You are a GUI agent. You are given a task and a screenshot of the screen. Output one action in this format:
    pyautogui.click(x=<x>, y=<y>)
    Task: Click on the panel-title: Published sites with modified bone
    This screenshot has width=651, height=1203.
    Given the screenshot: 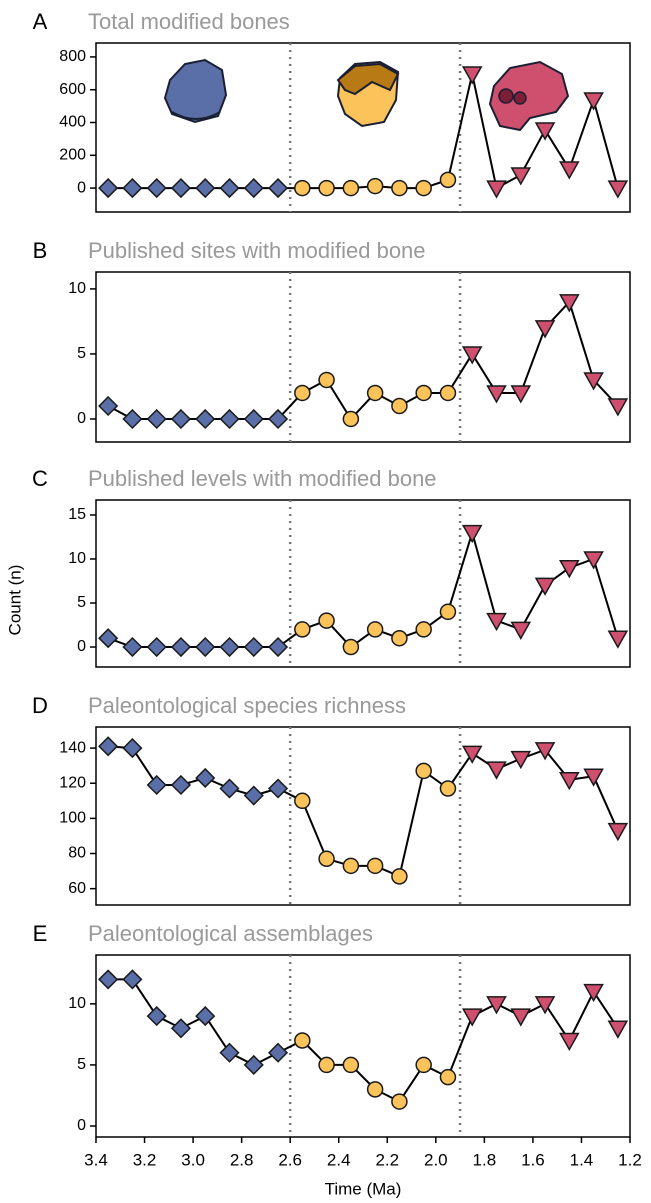 What is the action you would take?
    pyautogui.click(x=257, y=250)
    